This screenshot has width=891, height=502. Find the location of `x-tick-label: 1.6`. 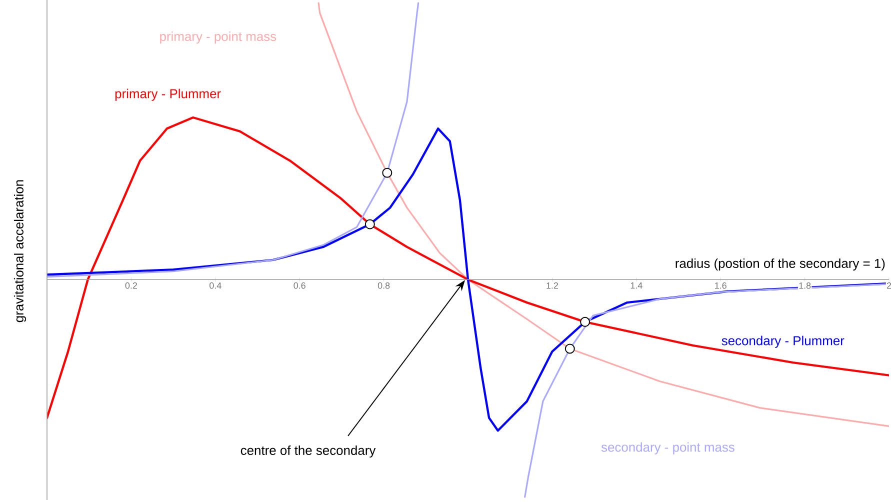

x-tick-label: 1.6 is located at coordinates (720, 285).